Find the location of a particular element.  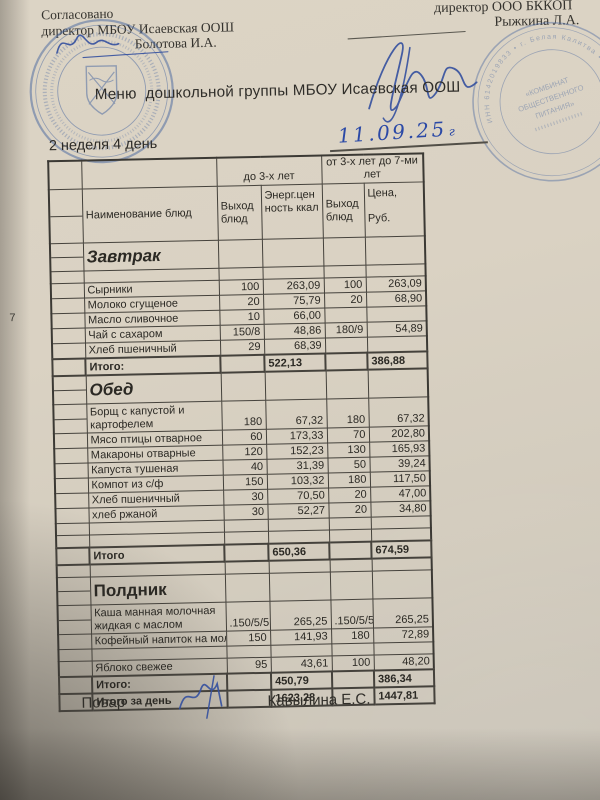

cell-num: 450,79 is located at coordinates (301, 680).